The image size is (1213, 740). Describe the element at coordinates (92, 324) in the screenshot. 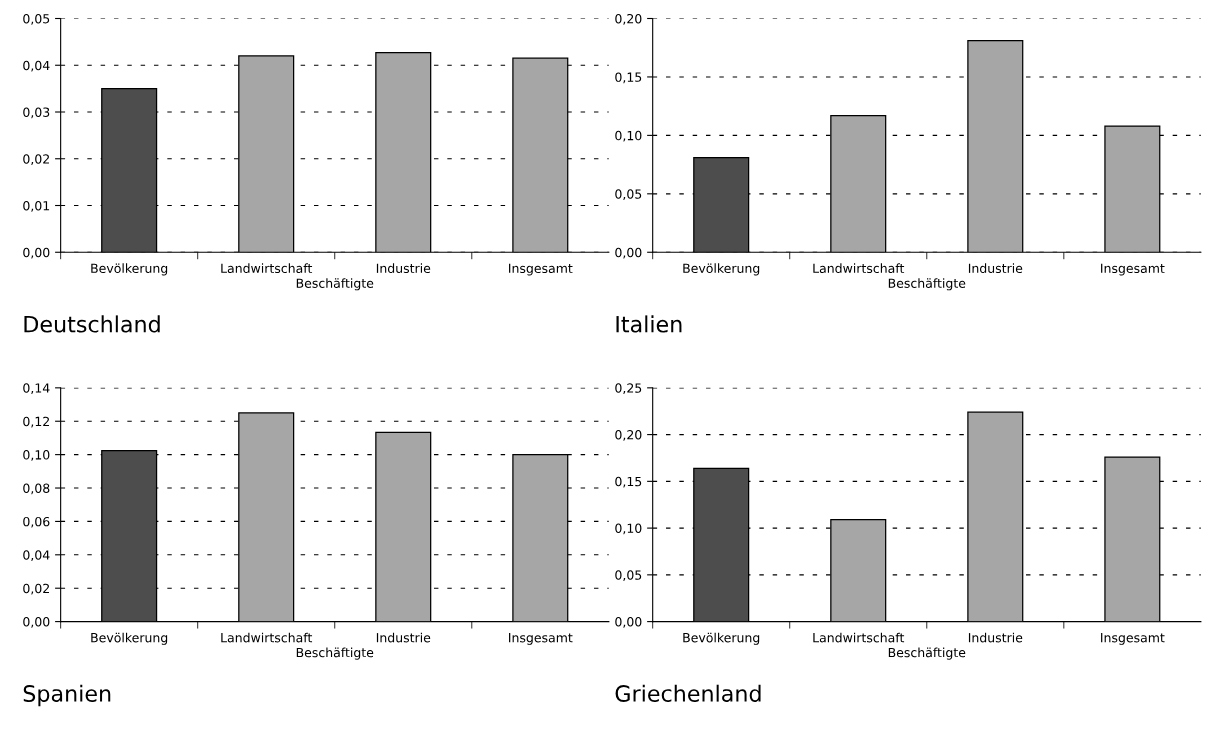

I see `text: Deutschland` at that location.